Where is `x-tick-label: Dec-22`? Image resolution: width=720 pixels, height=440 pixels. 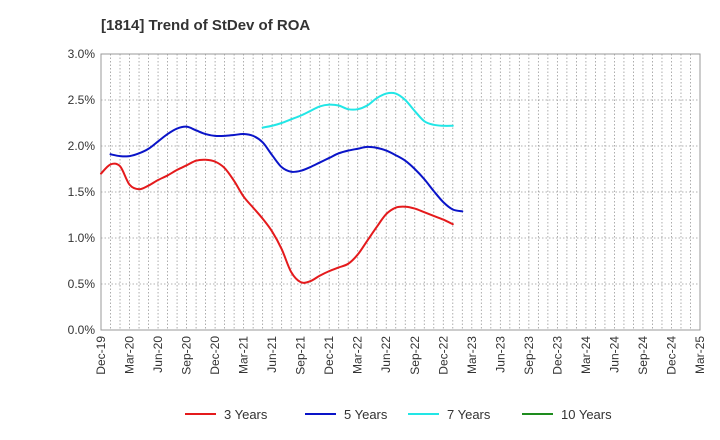
x-tick-label: Dec-22 is located at coordinates (443, 355).